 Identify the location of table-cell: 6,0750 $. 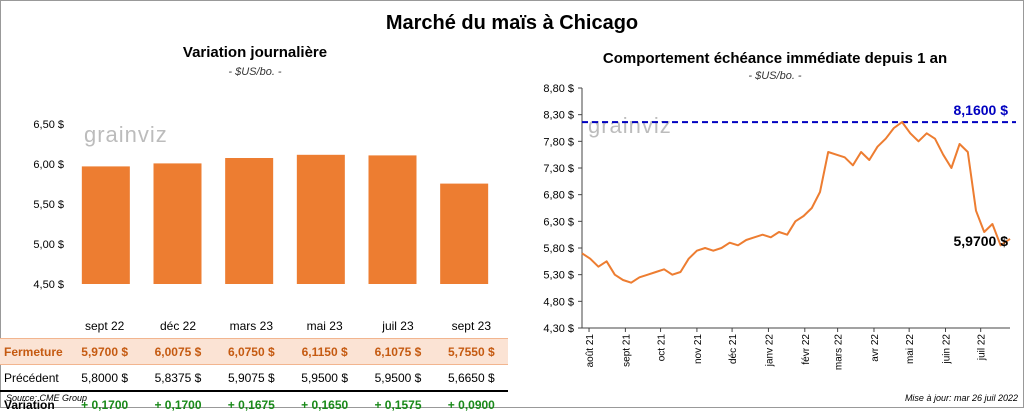
(251, 351).